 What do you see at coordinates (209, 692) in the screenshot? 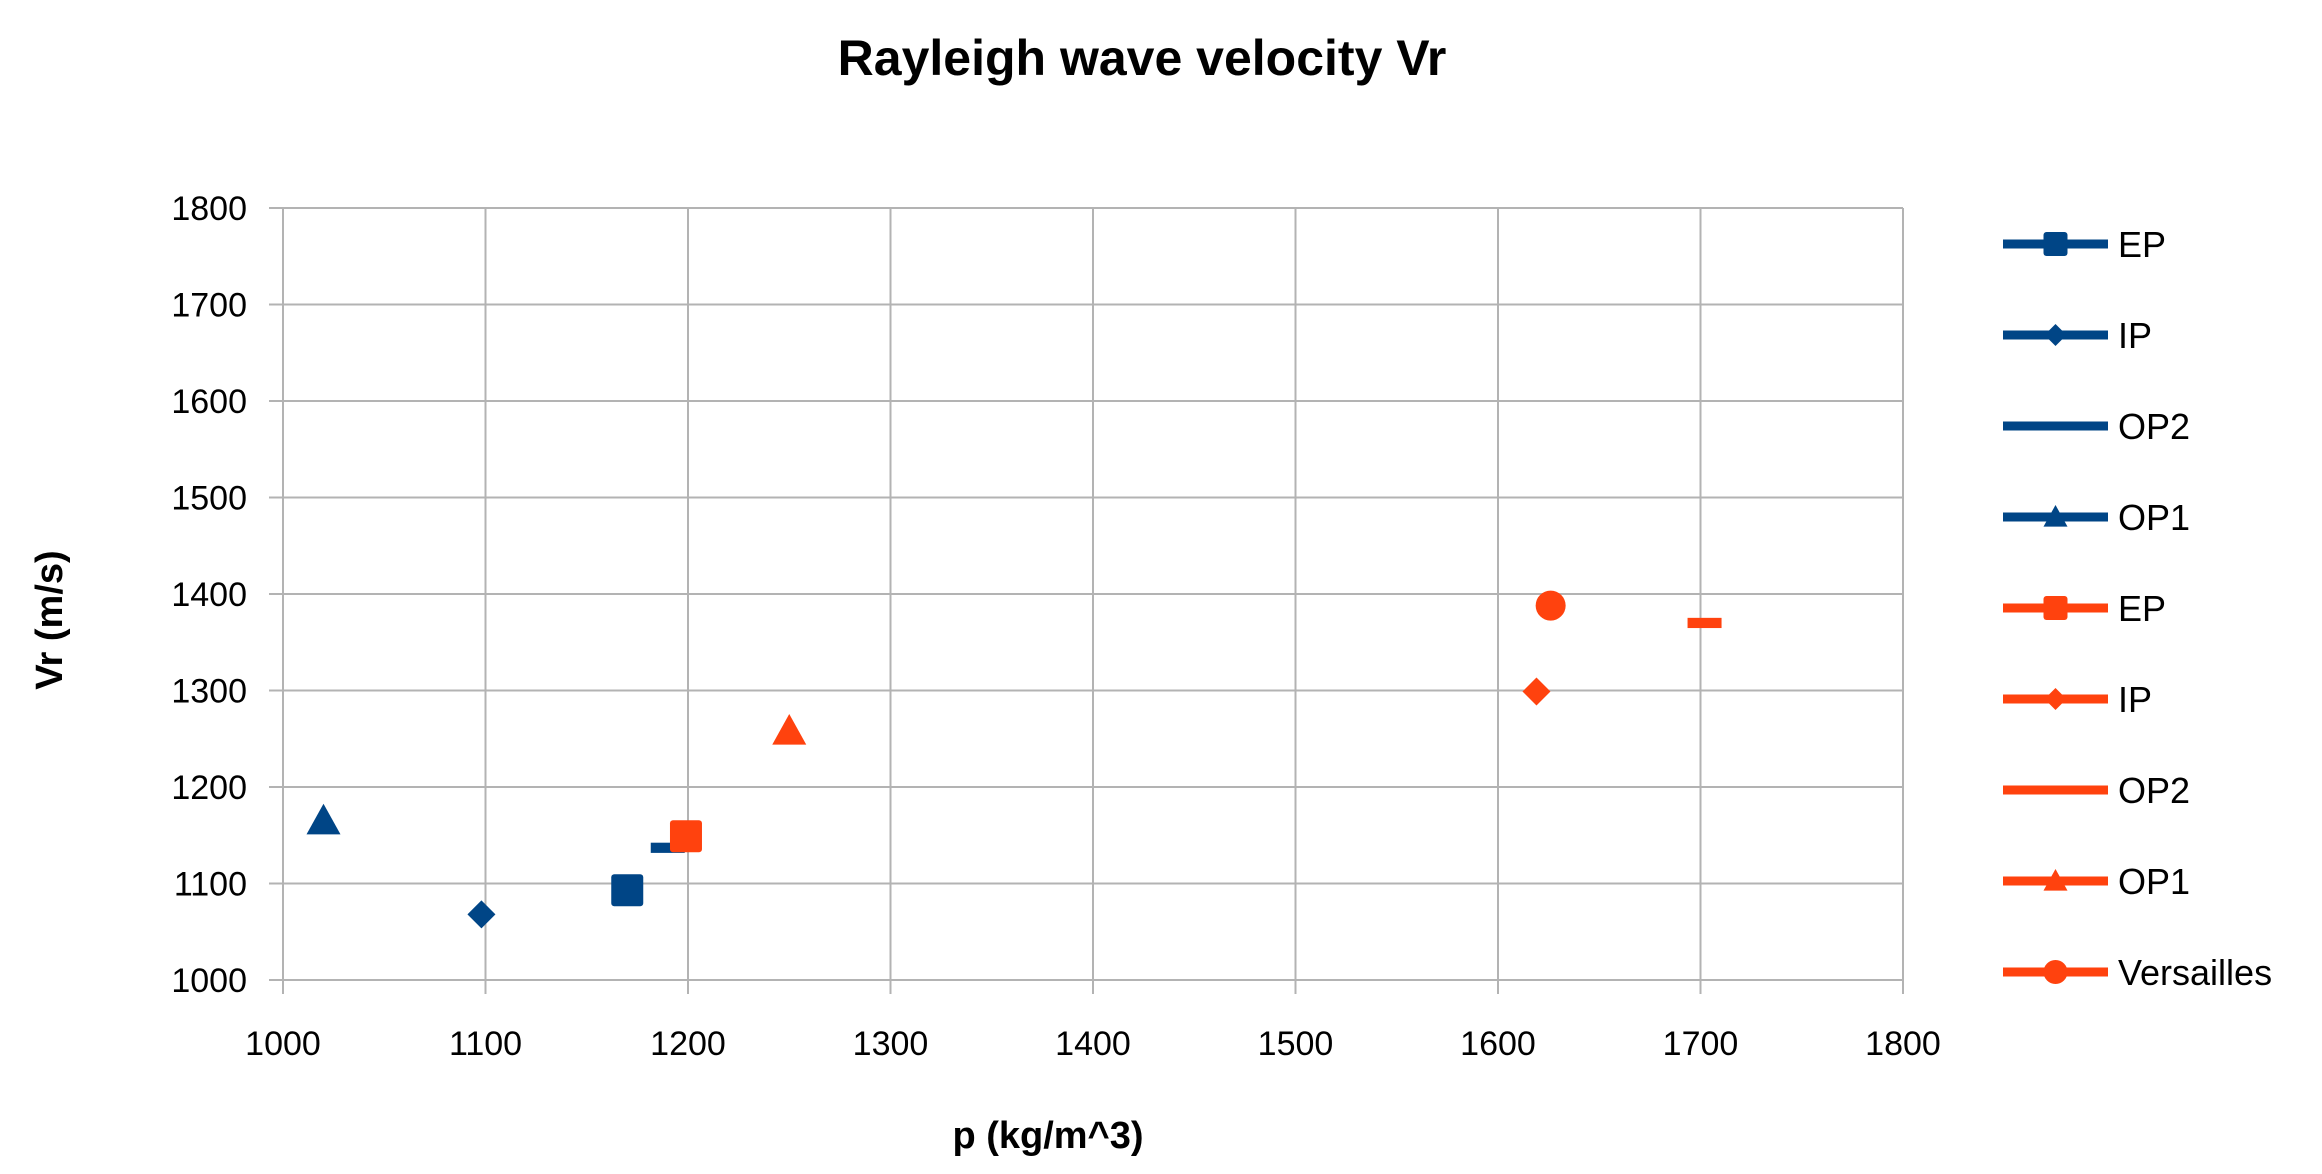
I see `y-tick-label: 1300` at bounding box center [209, 692].